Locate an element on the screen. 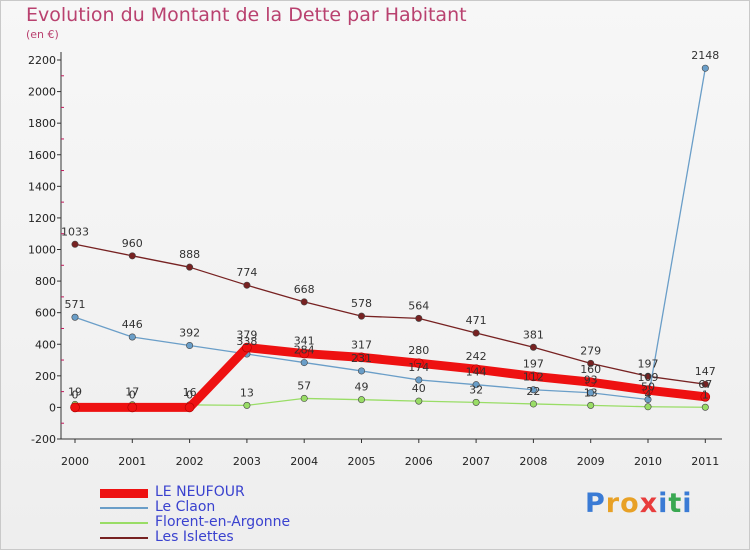  y-tick-label: 0 is located at coordinates (52, 407).